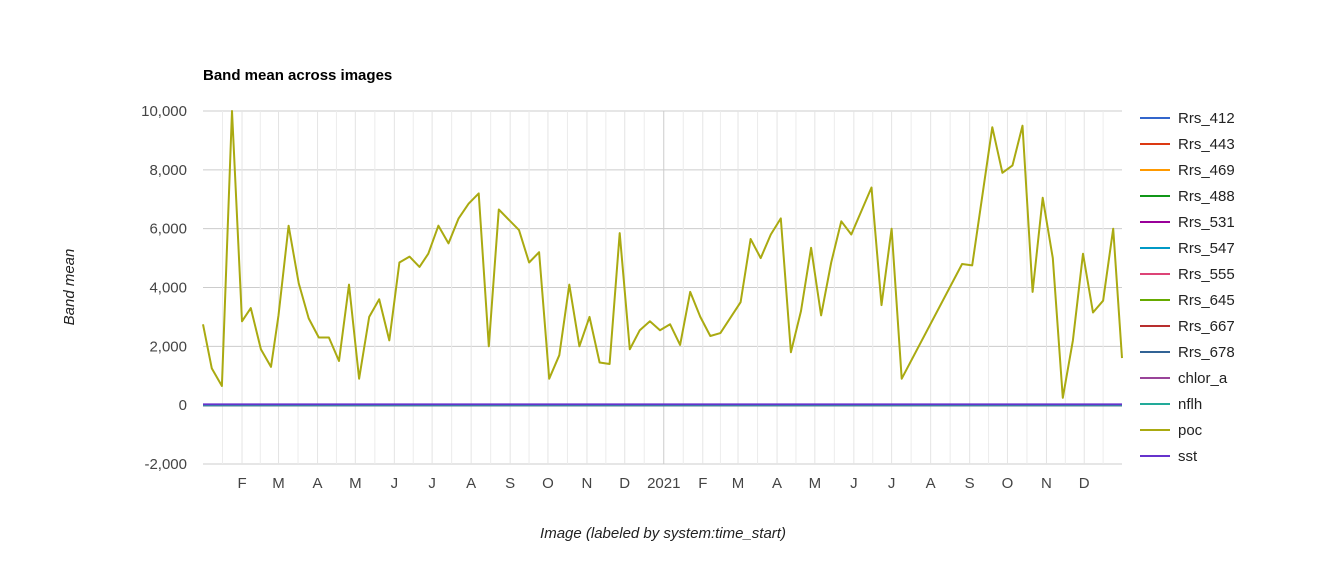 The image size is (1326, 580). Describe the element at coordinates (1206, 144) in the screenshot. I see `legend-label: Rrs_443` at that location.